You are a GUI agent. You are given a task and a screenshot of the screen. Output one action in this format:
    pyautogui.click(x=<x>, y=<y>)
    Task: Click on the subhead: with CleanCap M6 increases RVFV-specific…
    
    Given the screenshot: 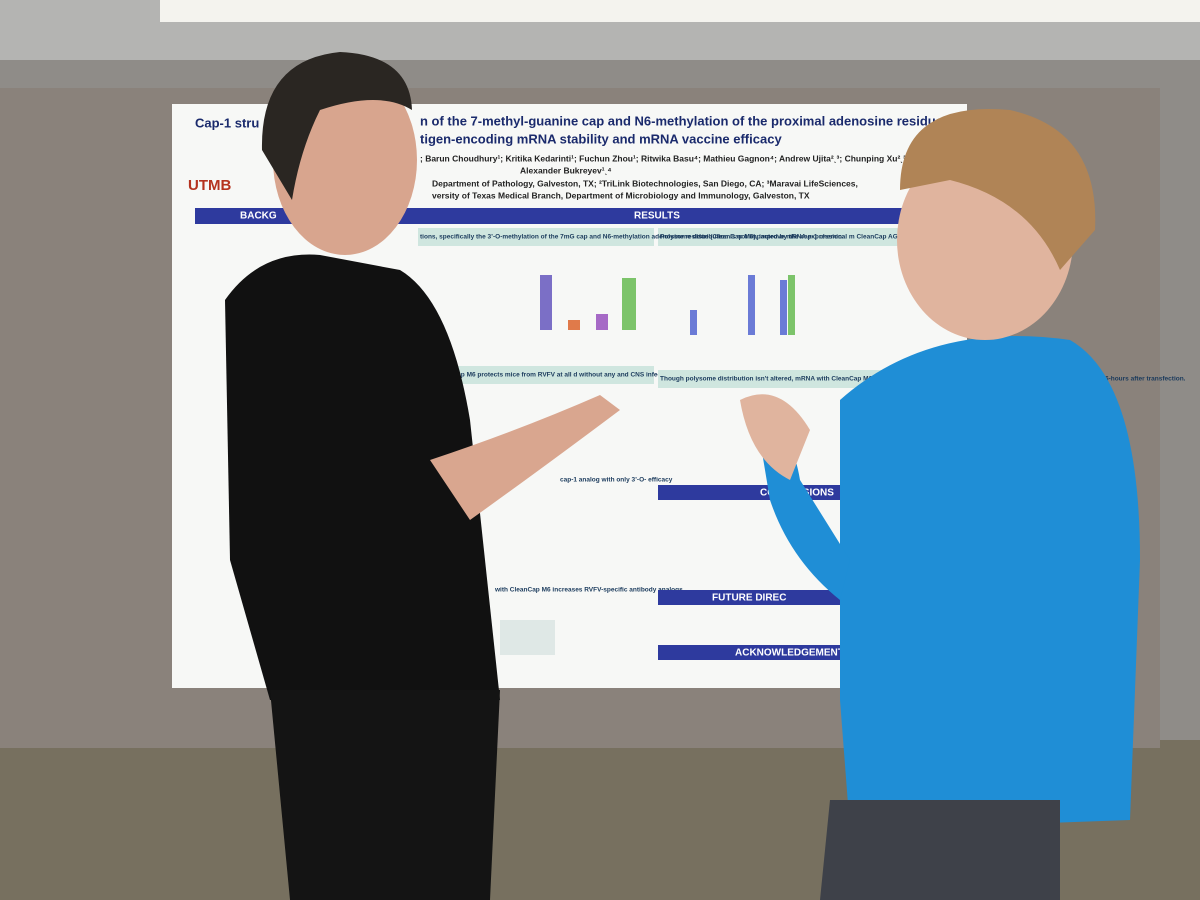 What is the action you would take?
    pyautogui.click(x=589, y=590)
    